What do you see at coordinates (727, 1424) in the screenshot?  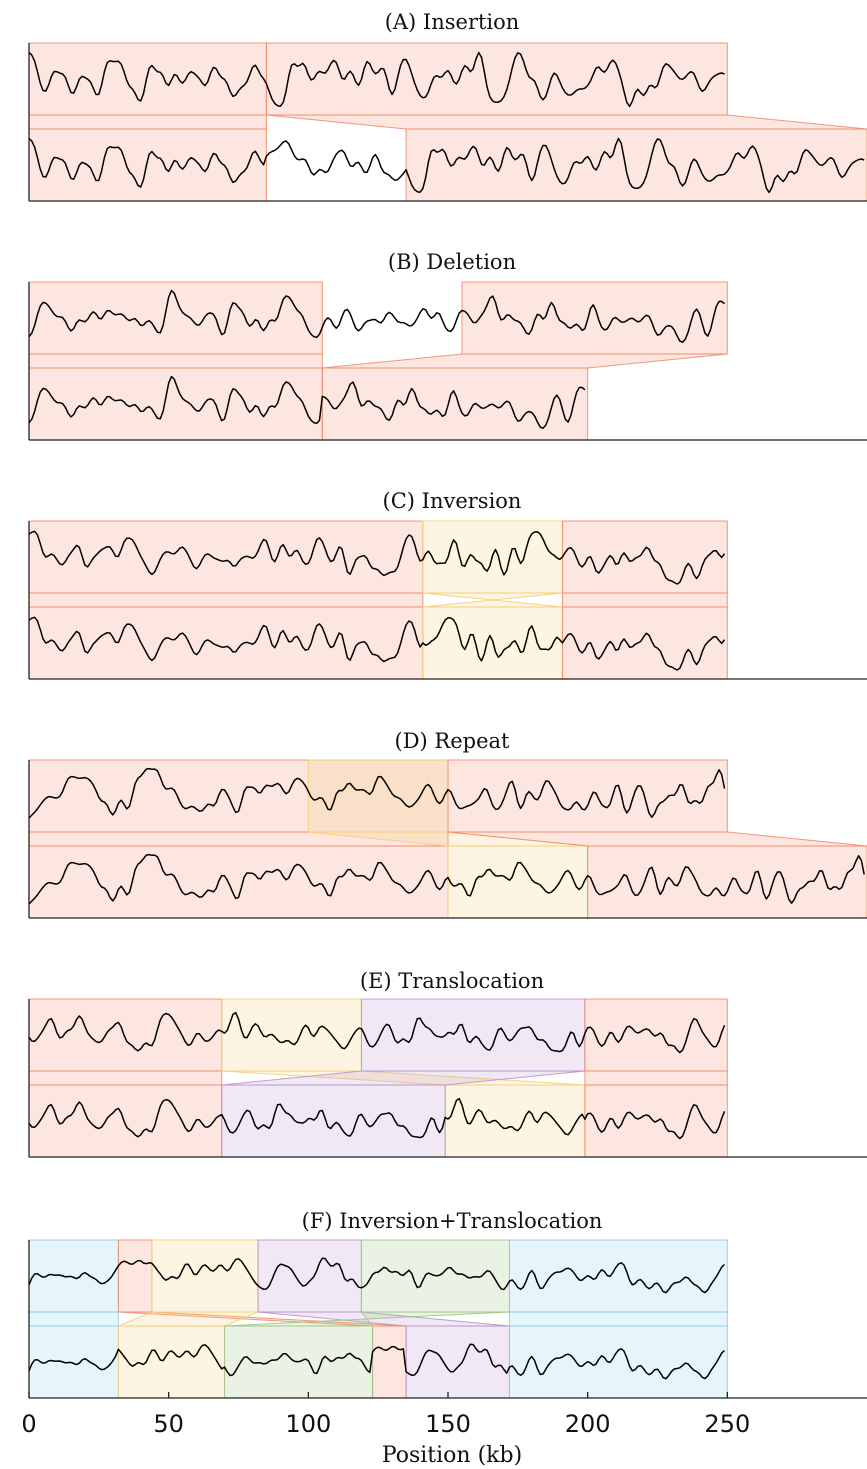 I see `x-tick-label: 250` at bounding box center [727, 1424].